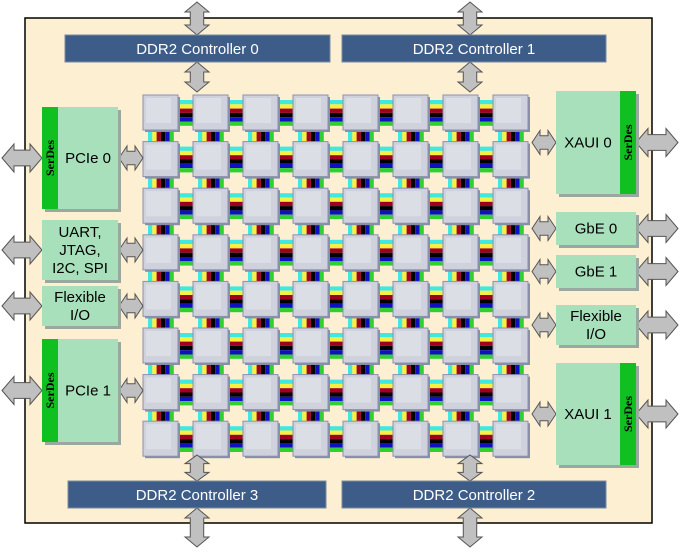 This screenshot has height=554, width=680. Describe the element at coordinates (197, 49) in the screenshot. I see `ddr-label: DDR2 Controller 0` at that location.